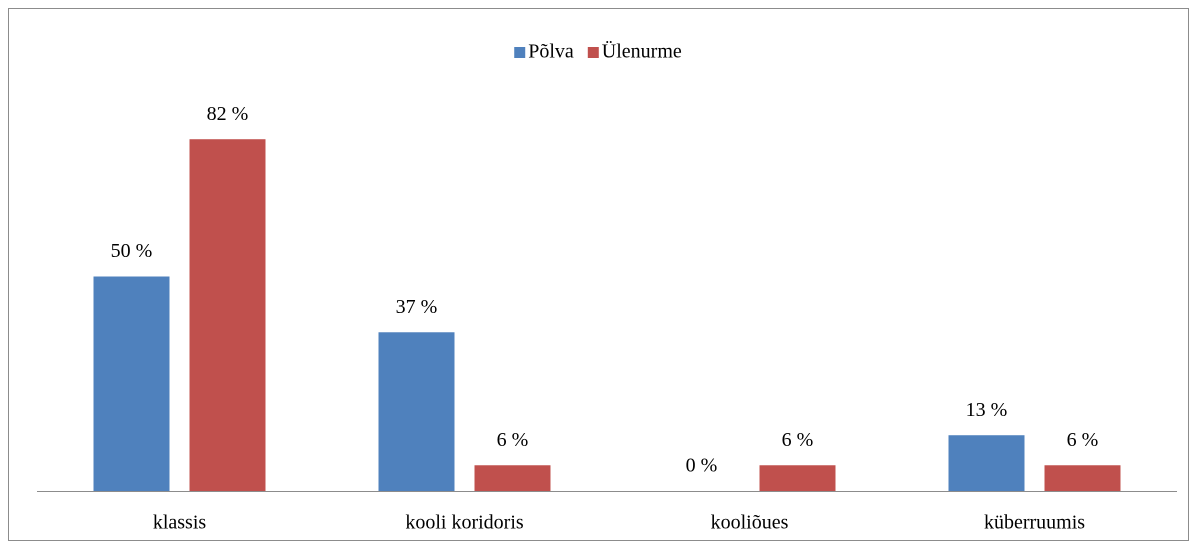  Describe the element at coordinates (228, 114) in the screenshot. I see `data-label: 82 %` at that location.